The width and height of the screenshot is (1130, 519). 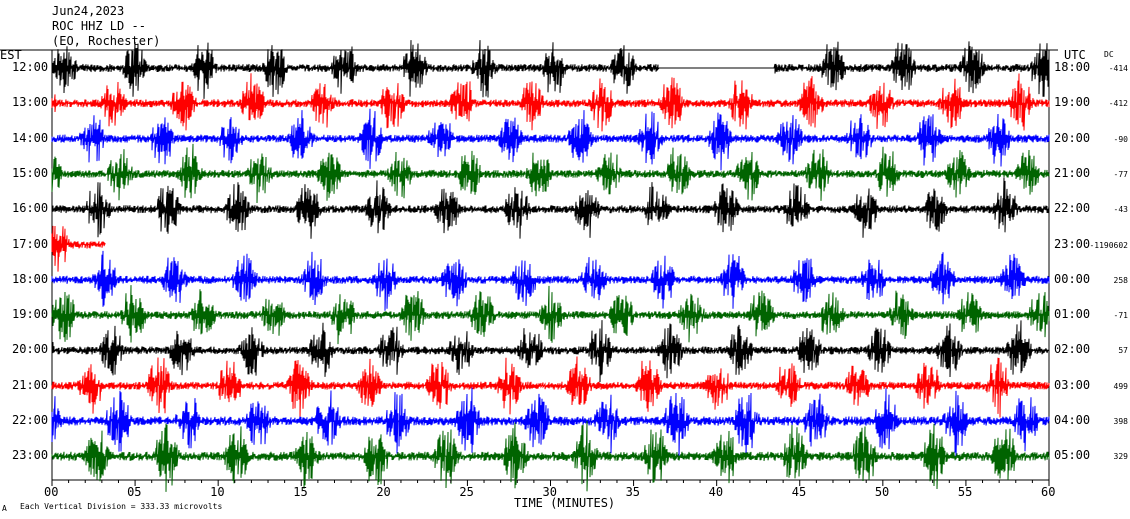 What do you see at coordinates (1072, 314) in the screenshot?
I see `utc-label: 01:00` at bounding box center [1072, 314].